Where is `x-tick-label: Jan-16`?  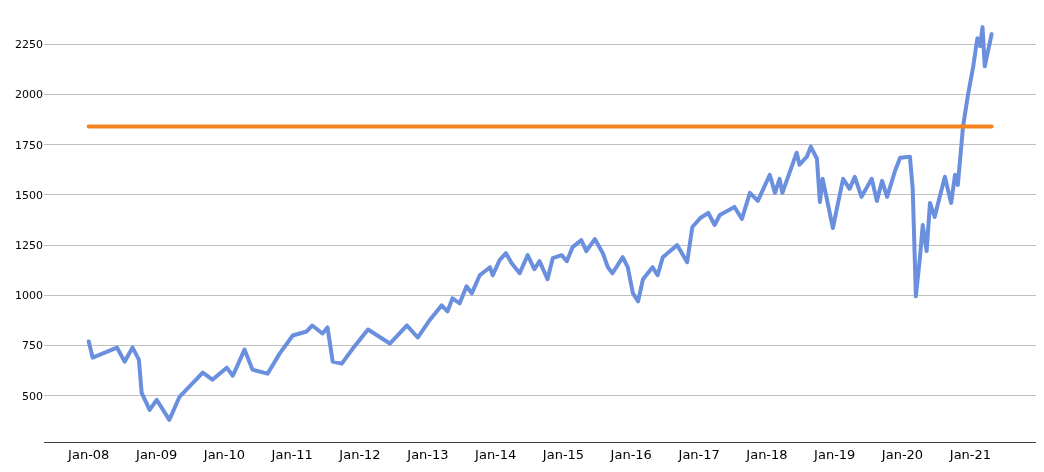
x-tick-label: Jan-16 is located at coordinates (630, 454).